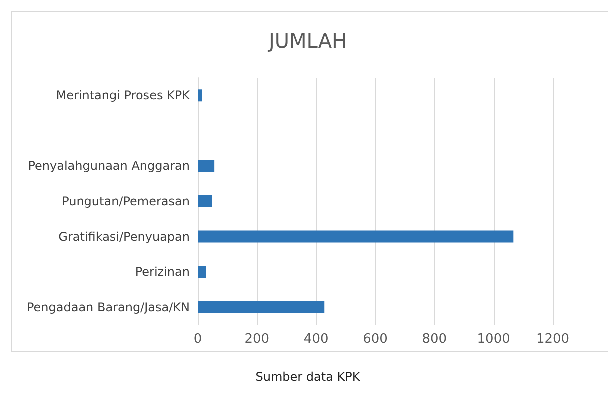  What do you see at coordinates (124, 95) in the screenshot?
I see `y-tick-label: Merintangi Proses KPK` at bounding box center [124, 95].